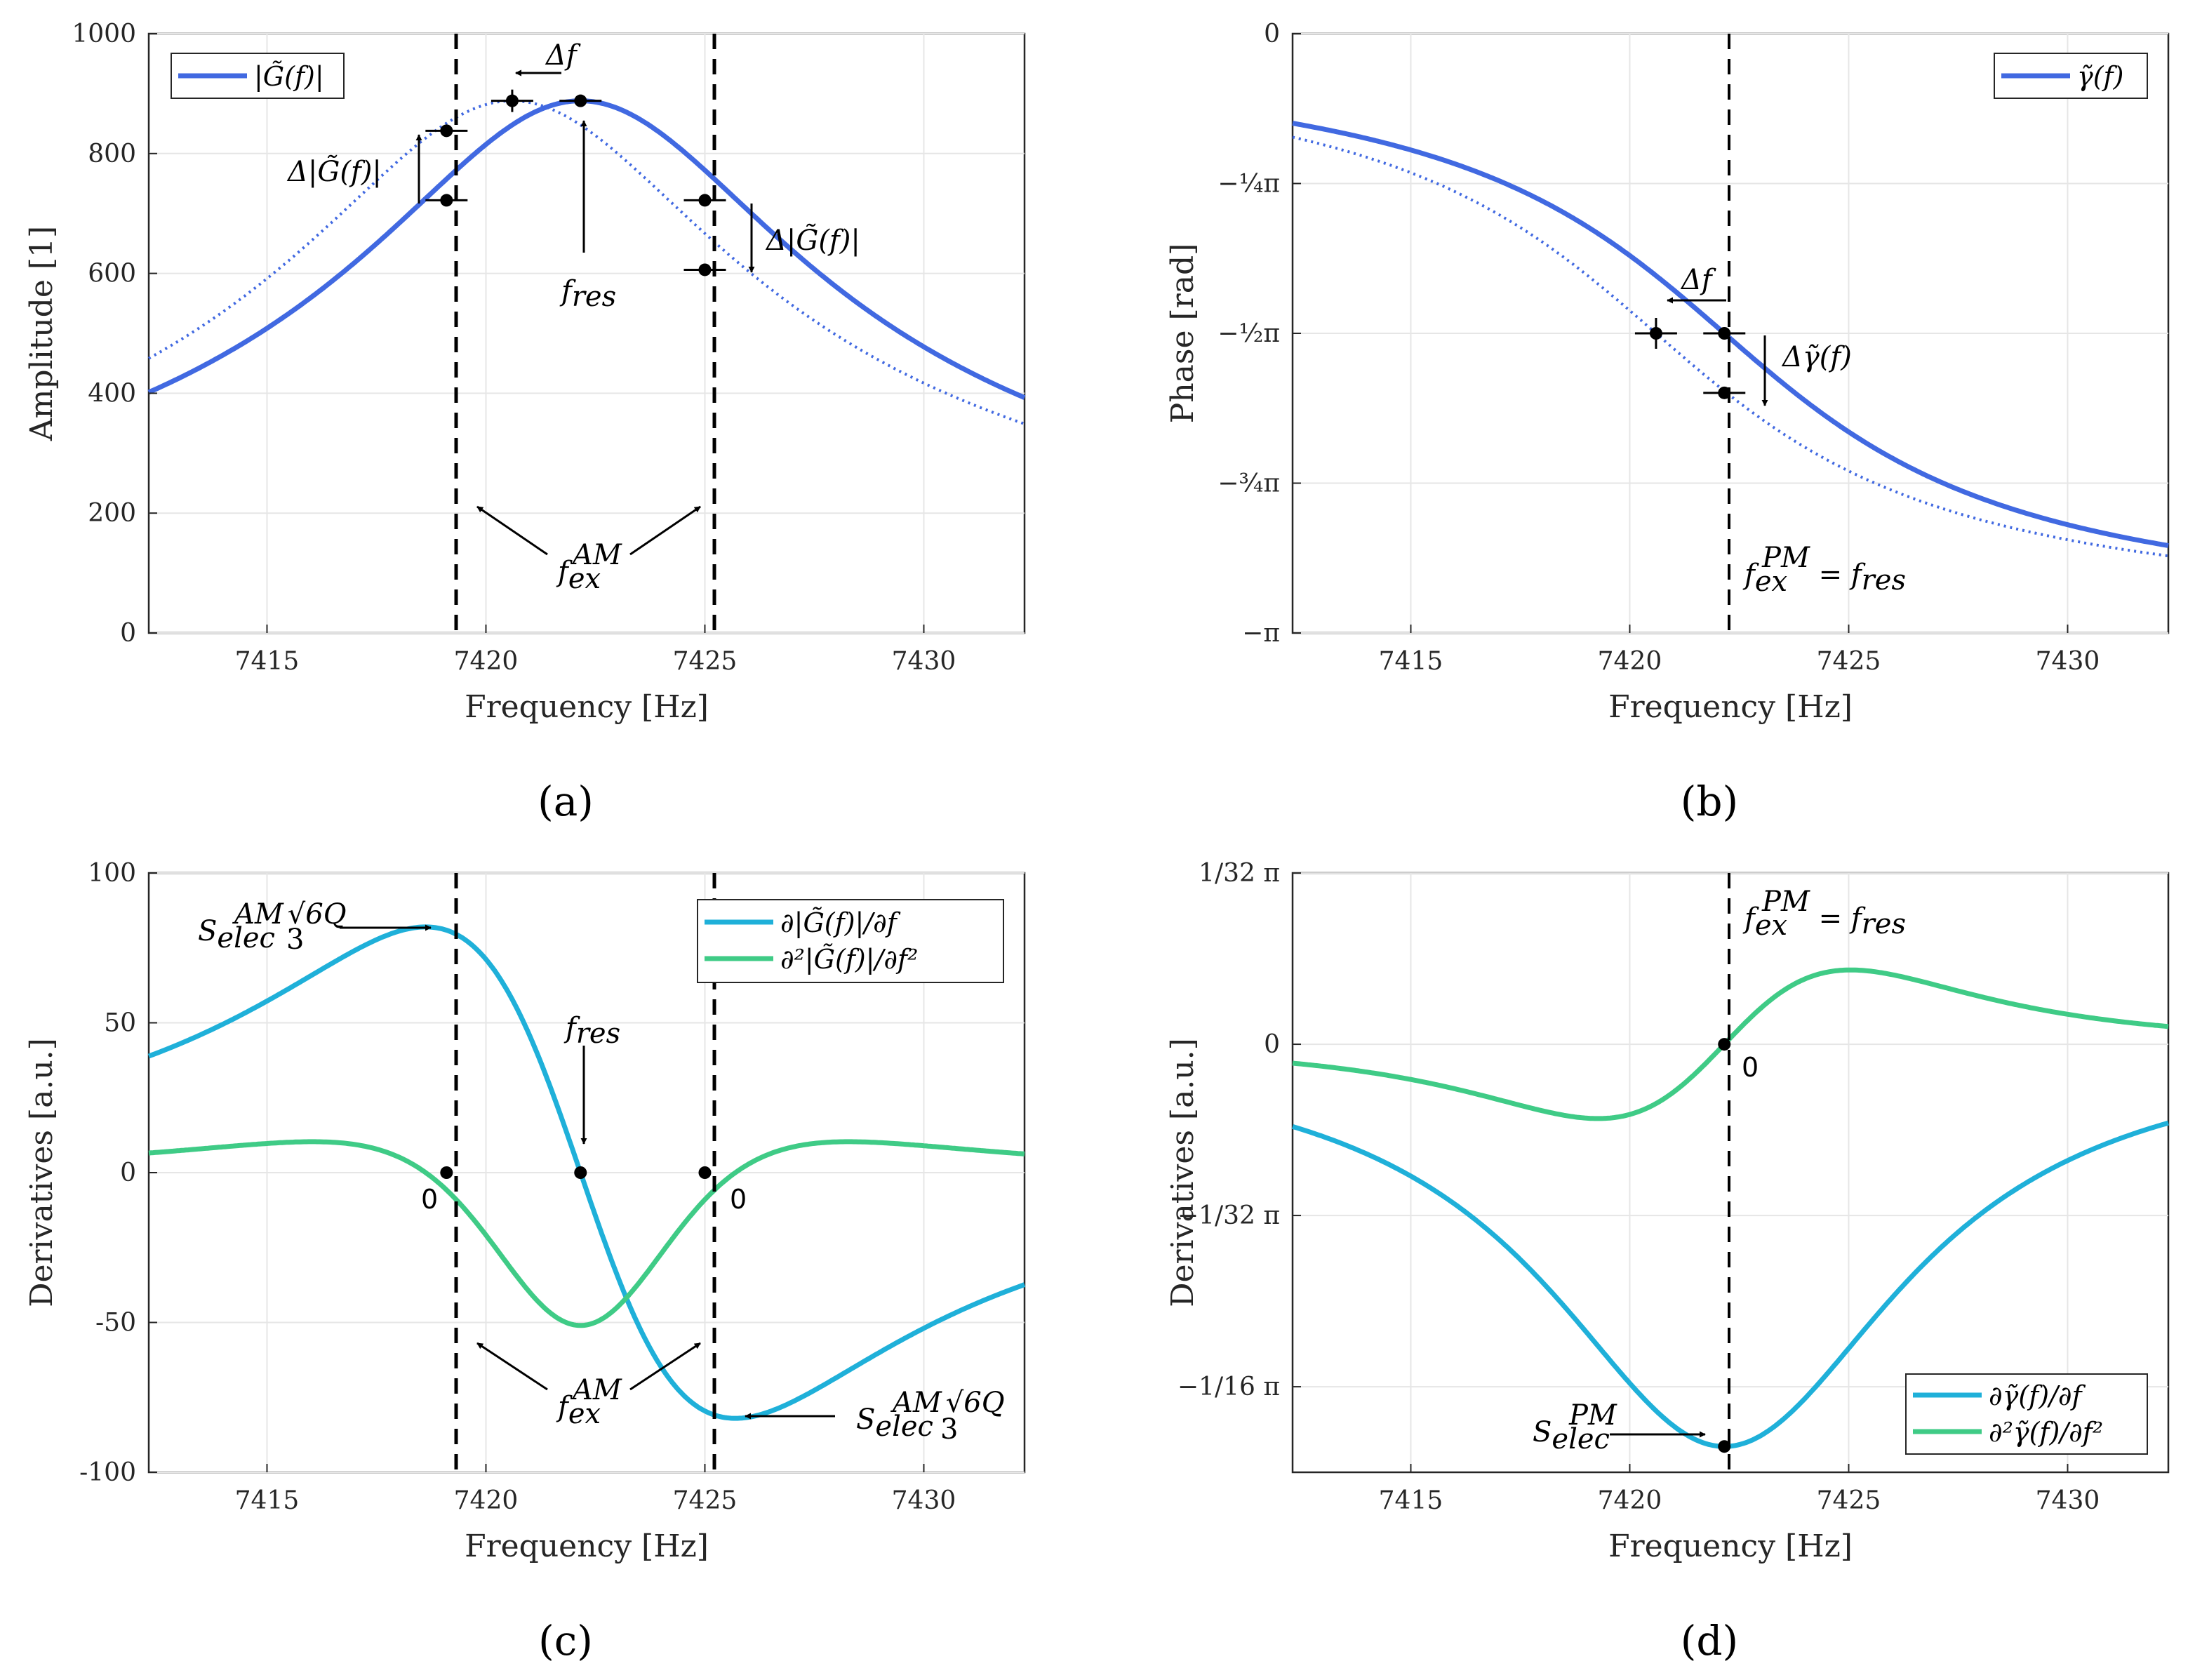 This screenshot has width=2195, height=1680. Describe the element at coordinates (295, 940) in the screenshot. I see `label-s-elec-left-den: 3` at that location.